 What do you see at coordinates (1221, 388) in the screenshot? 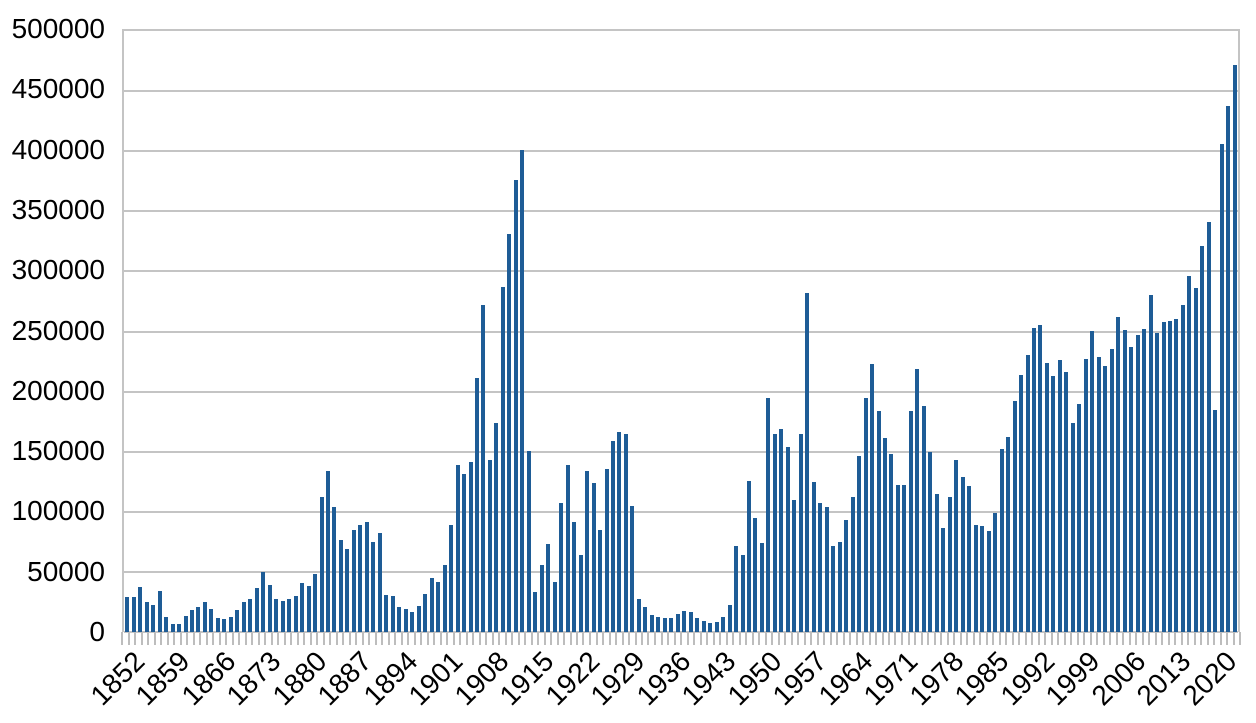
I see `bar-2021` at bounding box center [1221, 388].